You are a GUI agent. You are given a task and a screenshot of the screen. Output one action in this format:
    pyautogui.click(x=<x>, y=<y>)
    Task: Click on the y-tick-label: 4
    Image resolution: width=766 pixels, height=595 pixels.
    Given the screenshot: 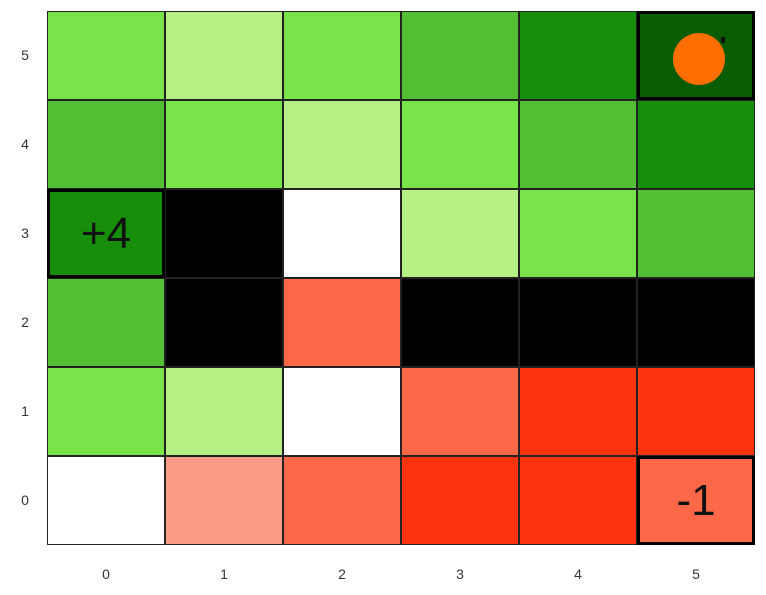 What is the action you would take?
    pyautogui.click(x=25, y=143)
    